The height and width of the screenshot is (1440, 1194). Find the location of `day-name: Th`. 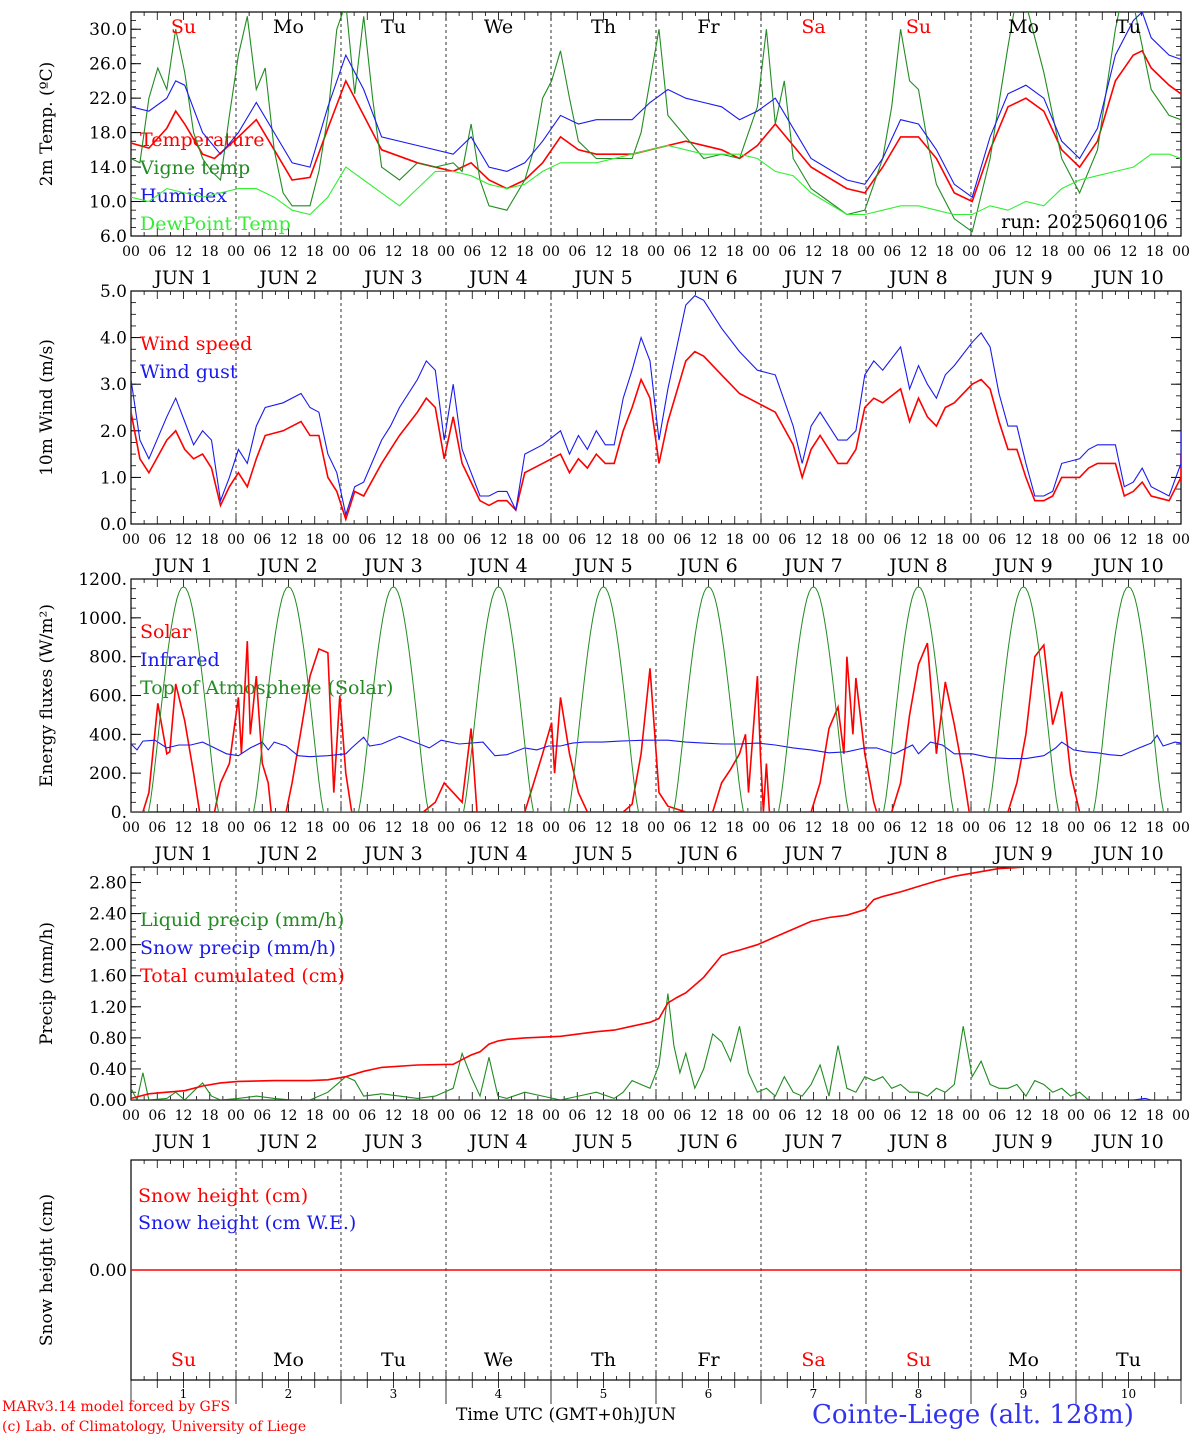

day-name: Th is located at coordinates (603, 27).